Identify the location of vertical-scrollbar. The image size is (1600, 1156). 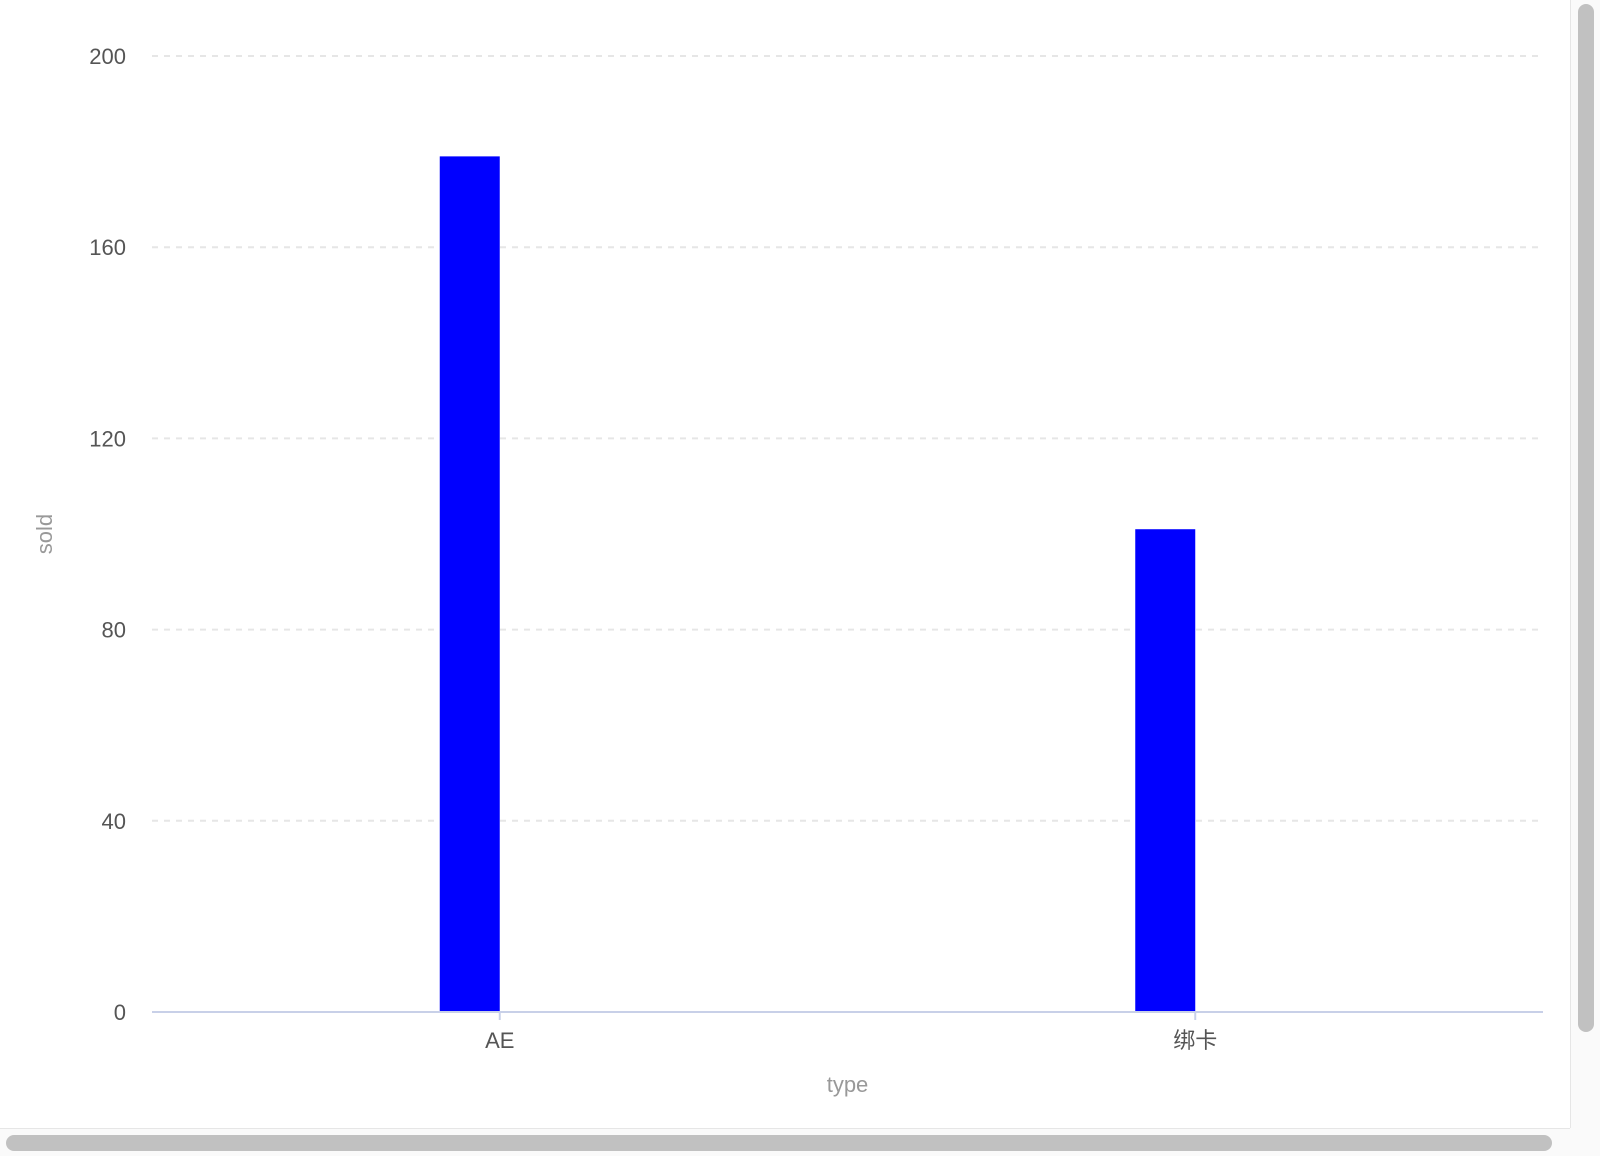
(1585, 564).